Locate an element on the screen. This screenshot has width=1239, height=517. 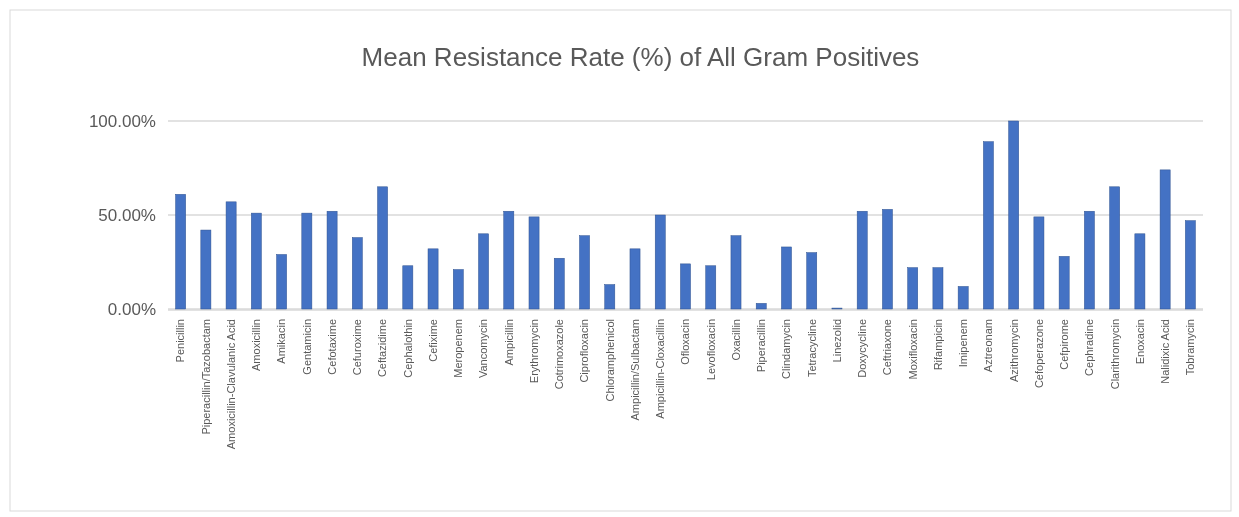
x-tick-label: Imipenem is located at coordinates (963, 343).